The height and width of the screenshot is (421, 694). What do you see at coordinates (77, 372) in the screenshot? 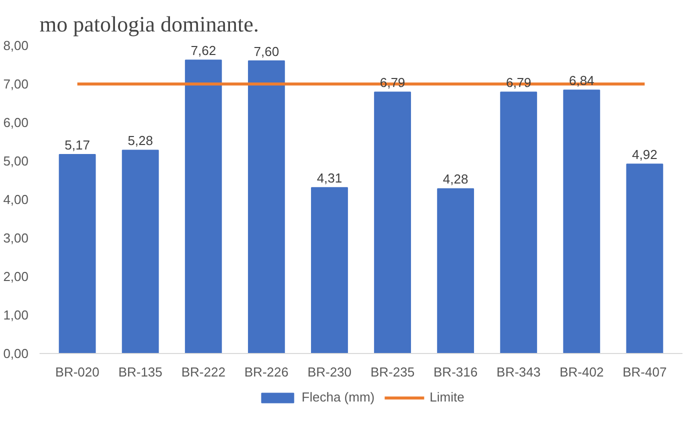
I see `x-tick-label: BR-020` at bounding box center [77, 372].